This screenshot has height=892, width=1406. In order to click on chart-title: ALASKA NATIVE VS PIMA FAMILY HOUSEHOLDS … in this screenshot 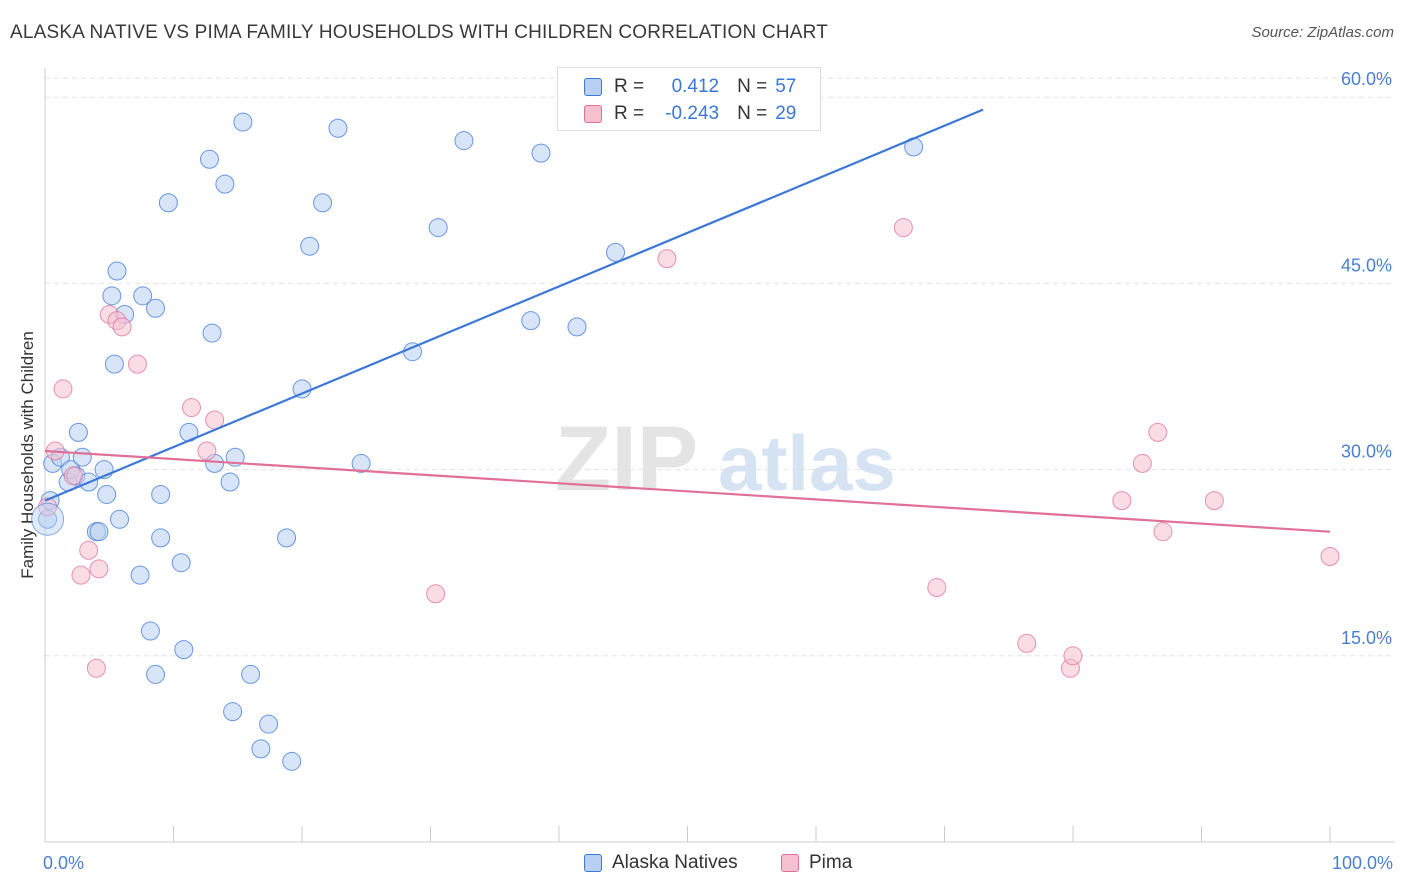, I will do `click(419, 32)`.